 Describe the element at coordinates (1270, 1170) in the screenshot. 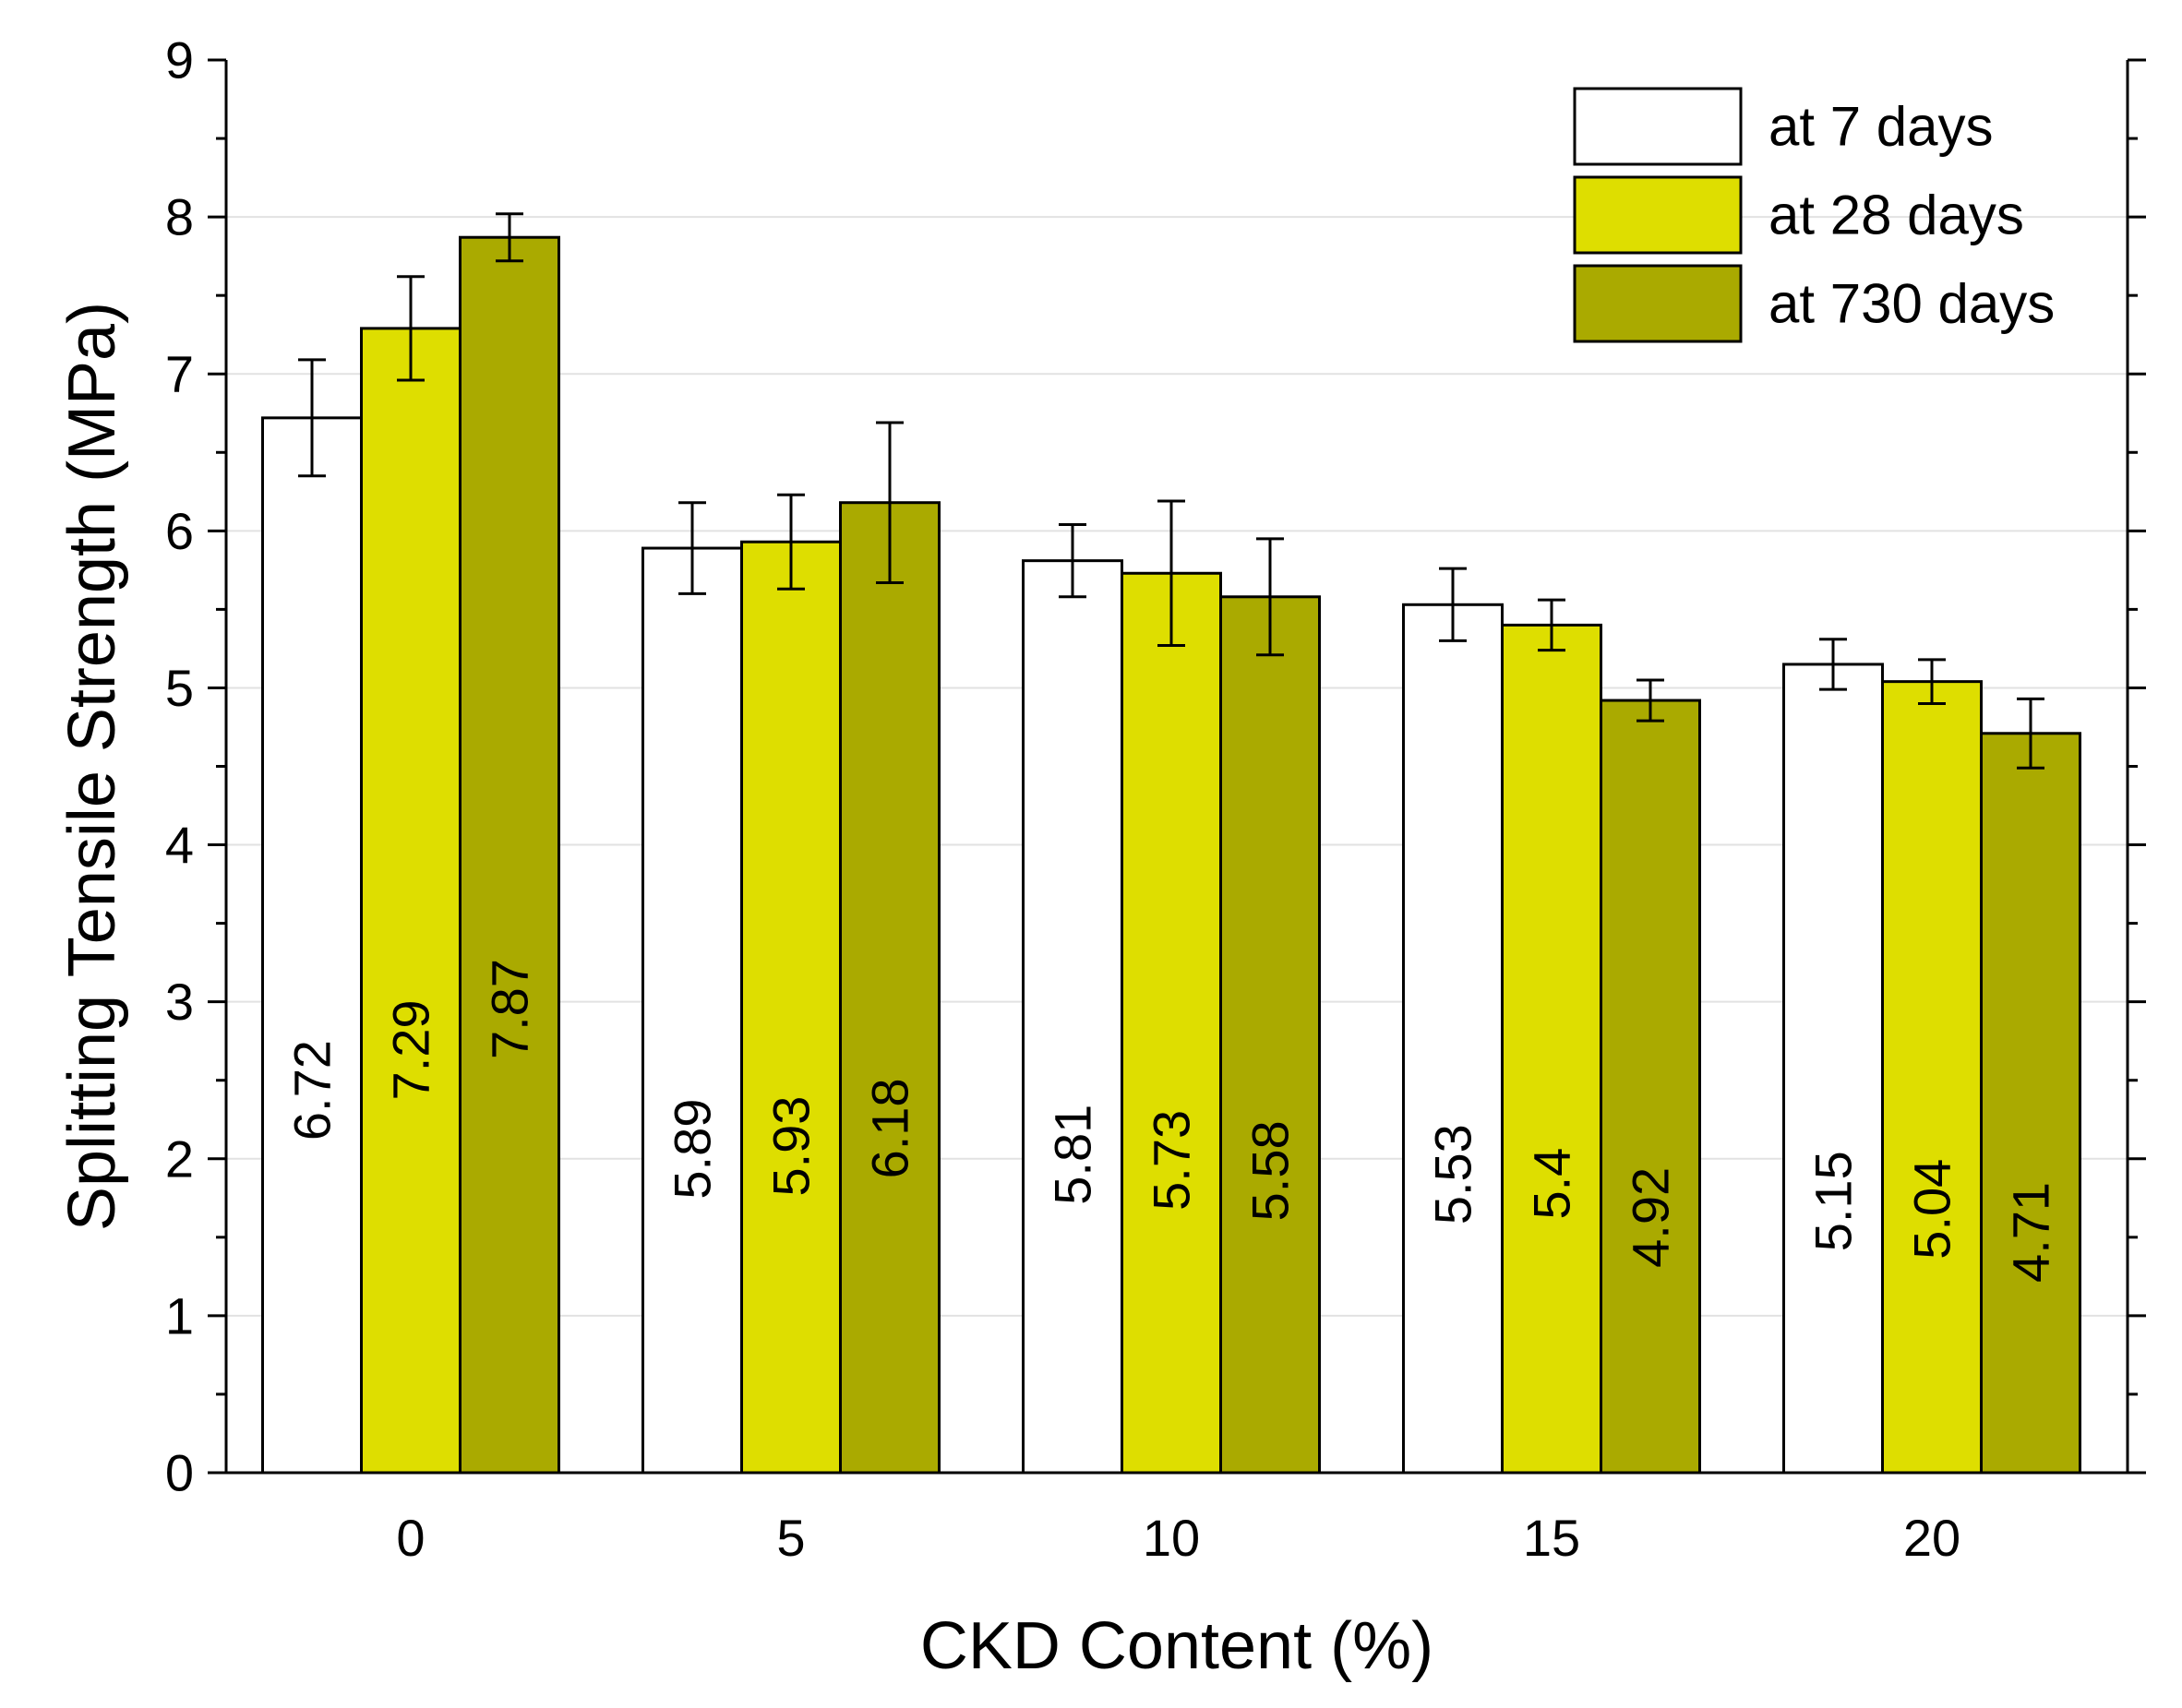

I see `bar-value-label: 5.58` at that location.